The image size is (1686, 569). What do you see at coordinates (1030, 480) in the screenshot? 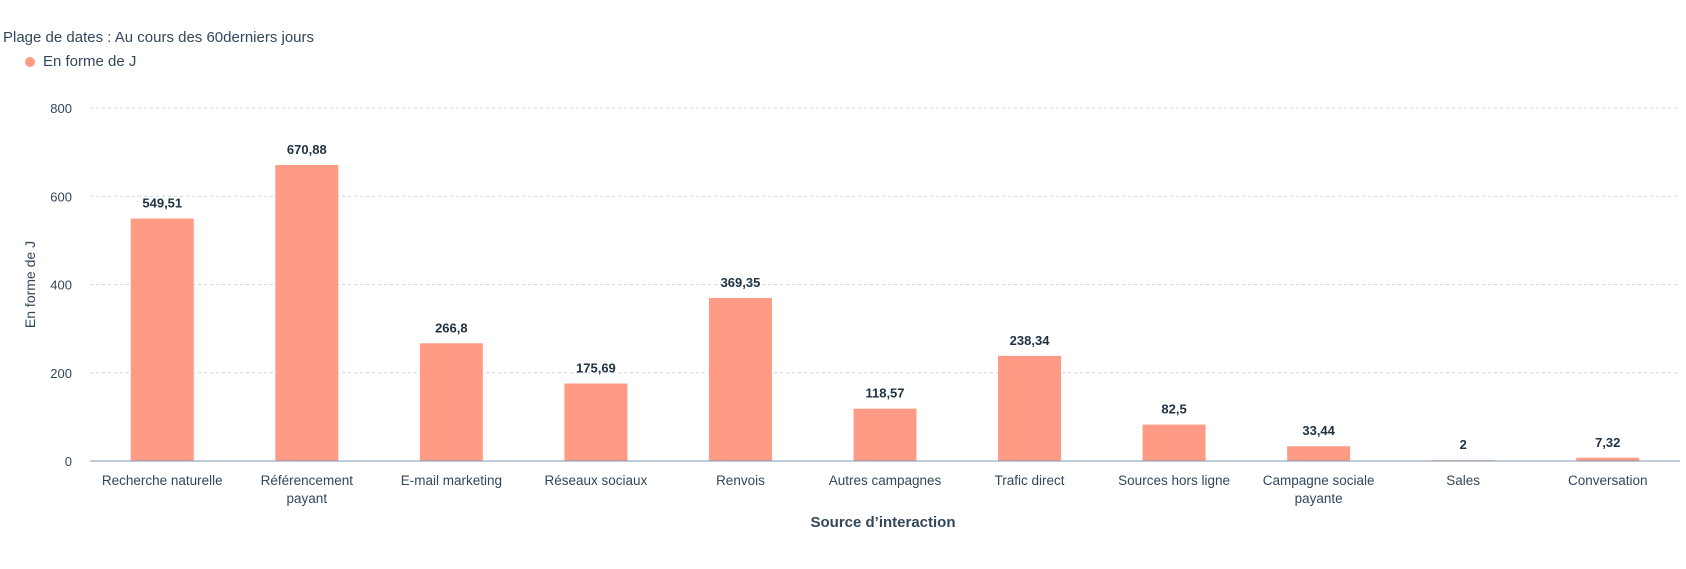
I see `x-tick-label: Trafic direct` at bounding box center [1030, 480].